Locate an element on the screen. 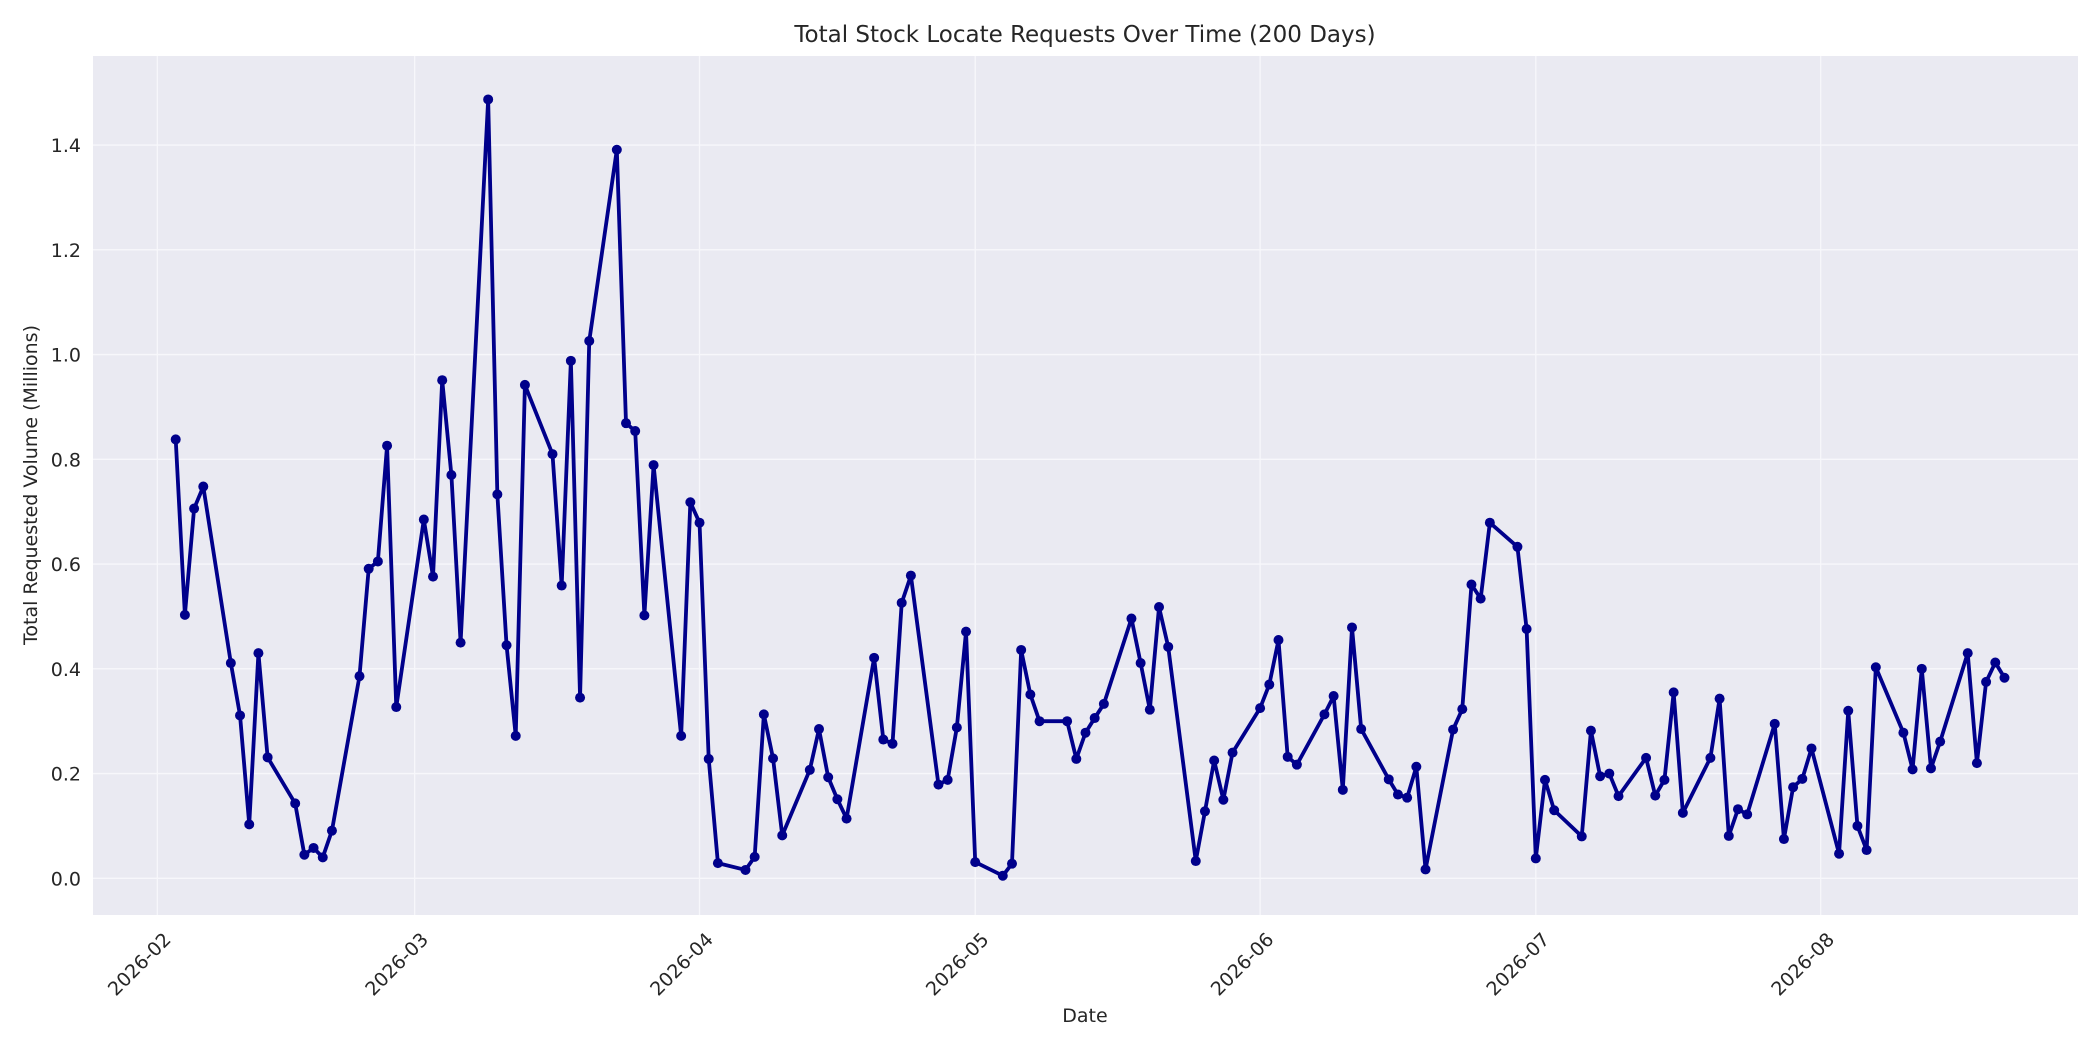  y-tick-label: 0.2 is located at coordinates (66, 775).